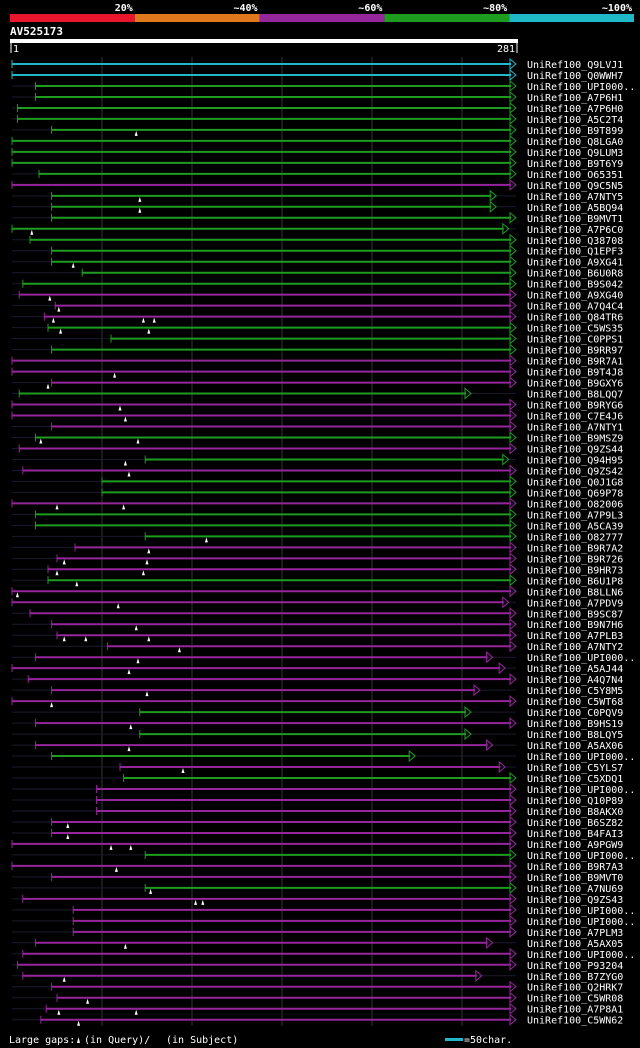 The image size is (640, 1048). What do you see at coordinates (575, 515) in the screenshot?
I see `hit-label: UniRef100_A7P9L3` at bounding box center [575, 515].